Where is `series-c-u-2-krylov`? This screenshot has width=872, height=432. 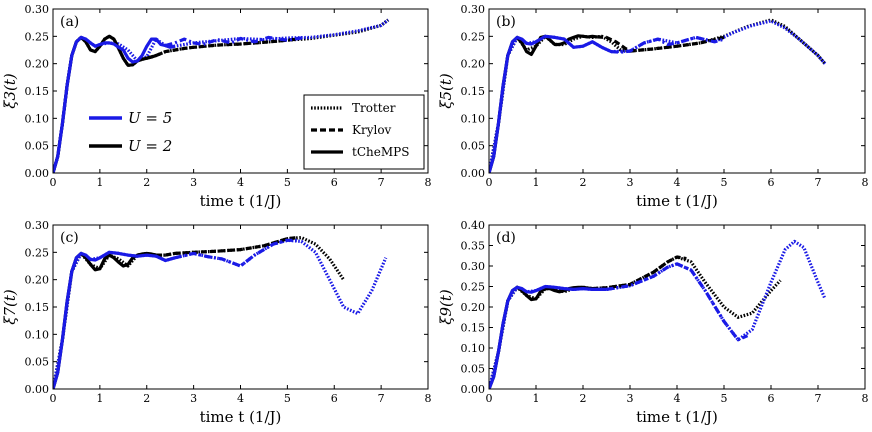 series-c-u-2-krylov is located at coordinates (226, 246).